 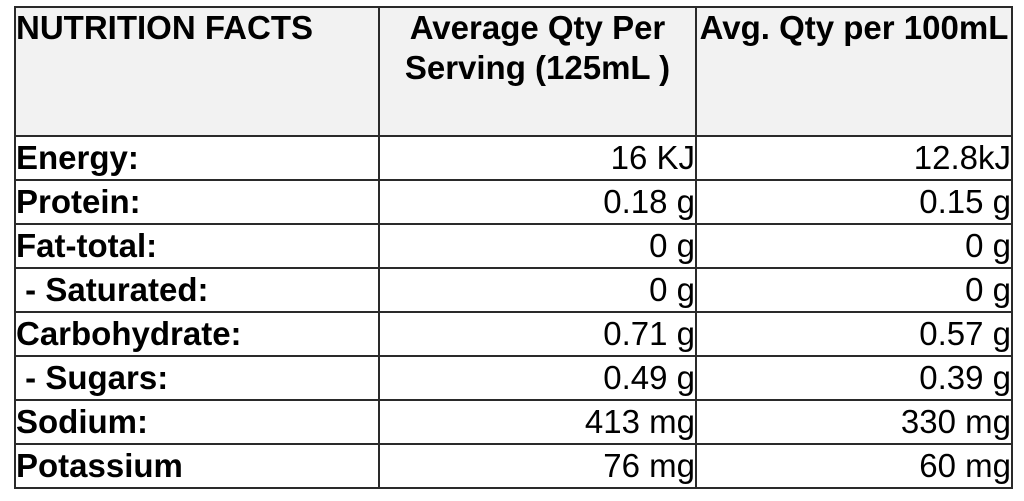 I want to click on table-row: Carbohydrate: 0.71 g 0.57 g, so click(x=513, y=334).